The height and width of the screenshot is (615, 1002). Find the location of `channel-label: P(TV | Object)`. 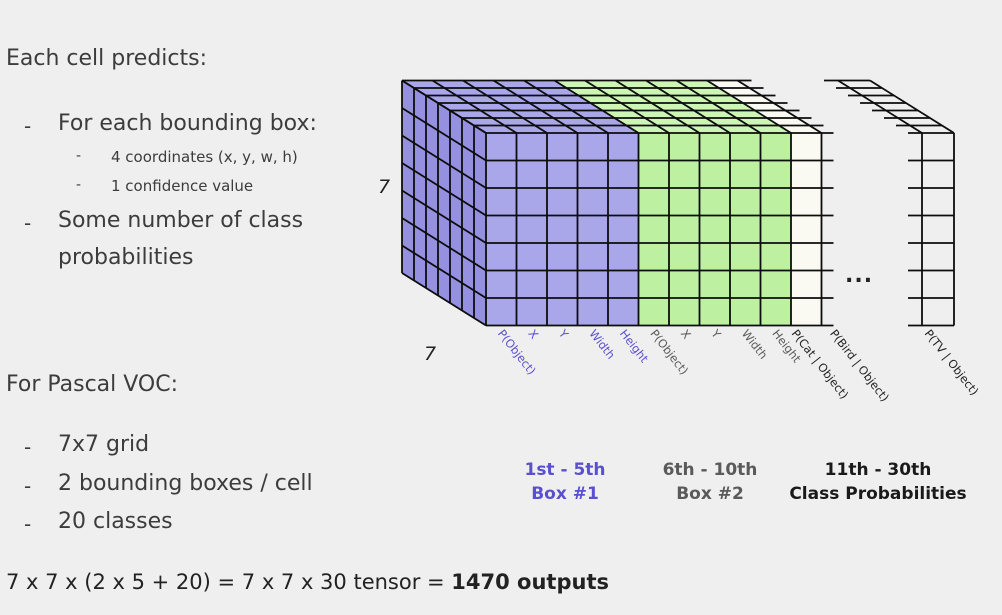

channel-label: P(TV | Object) is located at coordinates (952, 362).